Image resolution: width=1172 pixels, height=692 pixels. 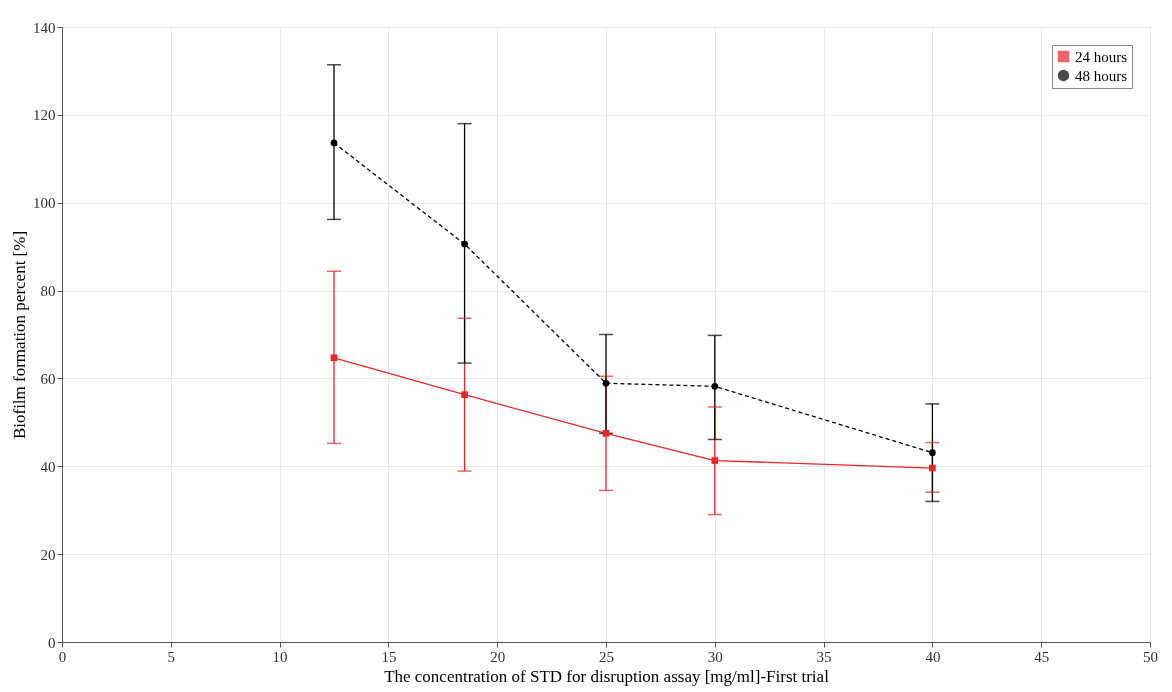 What do you see at coordinates (48, 554) in the screenshot?
I see `y-tick-label: 20` at bounding box center [48, 554].